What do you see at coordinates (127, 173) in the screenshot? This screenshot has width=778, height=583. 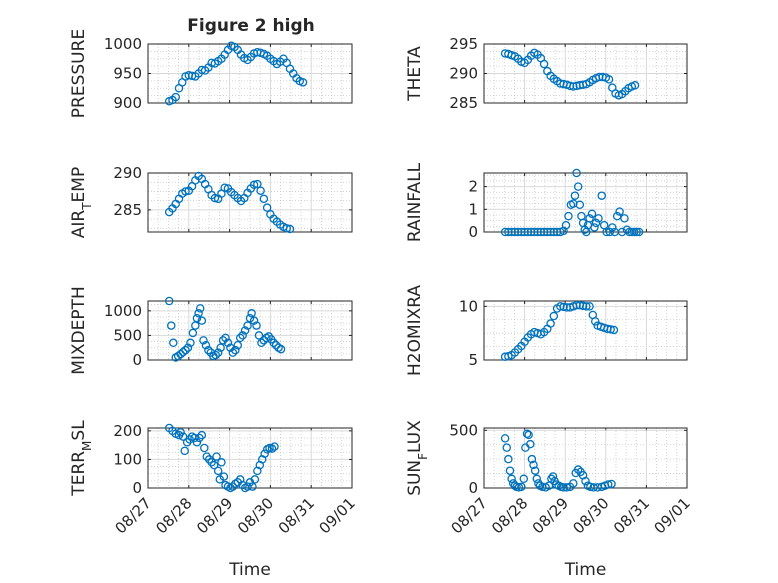 I see `y-tick-label: 290` at bounding box center [127, 173].